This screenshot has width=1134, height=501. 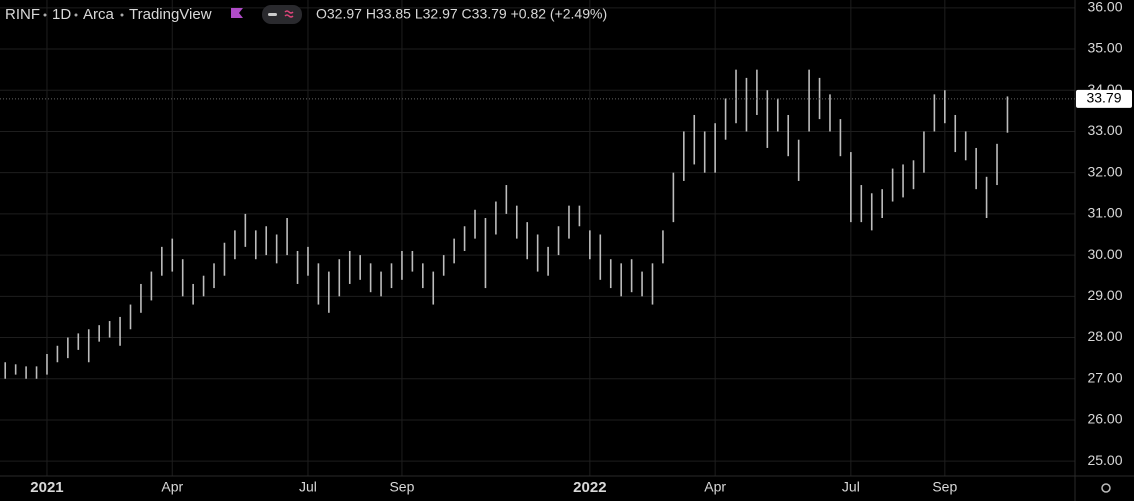 What do you see at coordinates (1104, 254) in the screenshot?
I see `y-tick-label: 30.00` at bounding box center [1104, 254].